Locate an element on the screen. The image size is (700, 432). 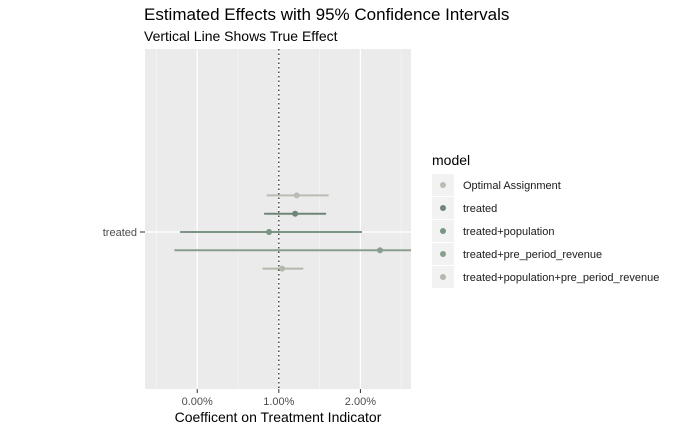
legend-item: treated is located at coordinates (464, 208).